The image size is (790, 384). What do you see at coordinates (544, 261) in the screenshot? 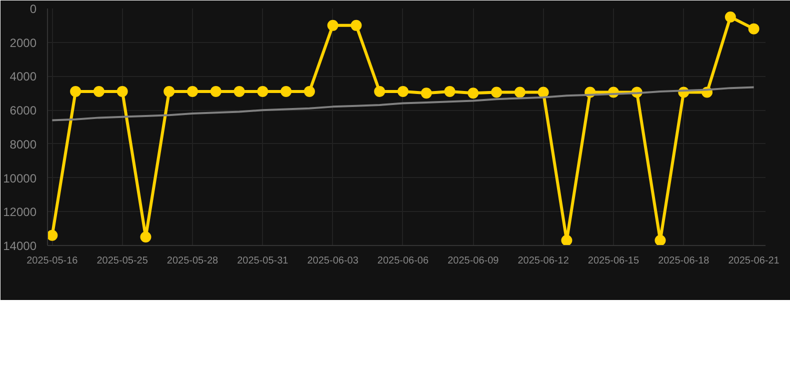
I see `x-tick-label: 2025-06-12` at bounding box center [544, 261].